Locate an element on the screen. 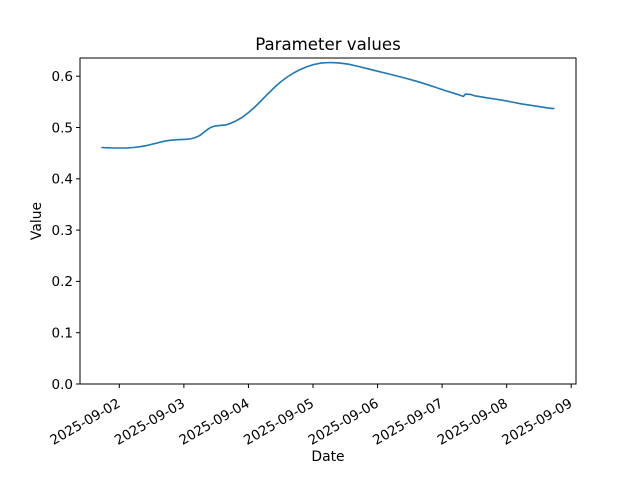 The height and width of the screenshot is (480, 640). y-tick-label: 0.4 is located at coordinates (62, 180).